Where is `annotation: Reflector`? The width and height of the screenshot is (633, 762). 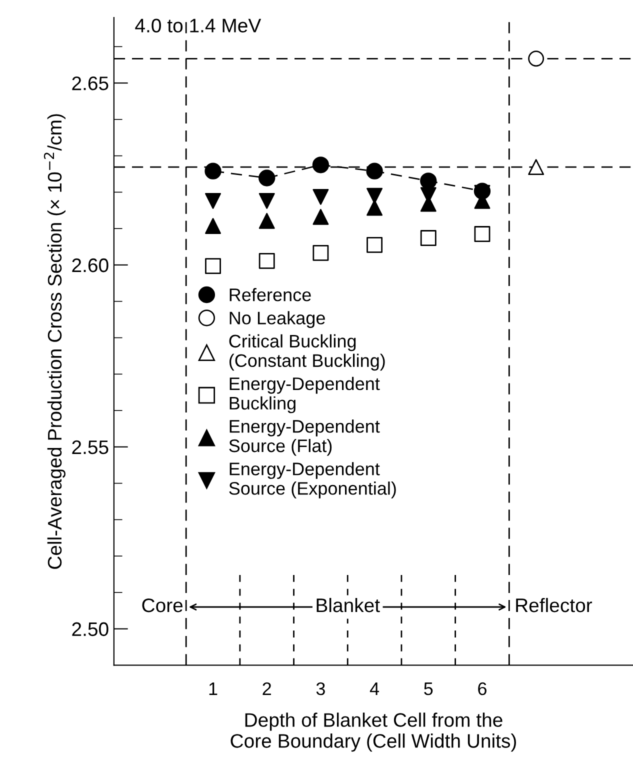 annotation: Reflector is located at coordinates (554, 605).